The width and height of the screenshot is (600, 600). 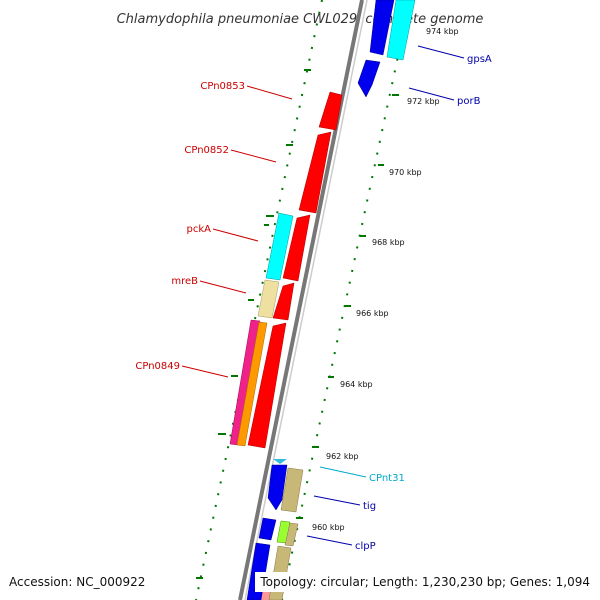 I want to click on gene-orange, so click(x=252, y=384).